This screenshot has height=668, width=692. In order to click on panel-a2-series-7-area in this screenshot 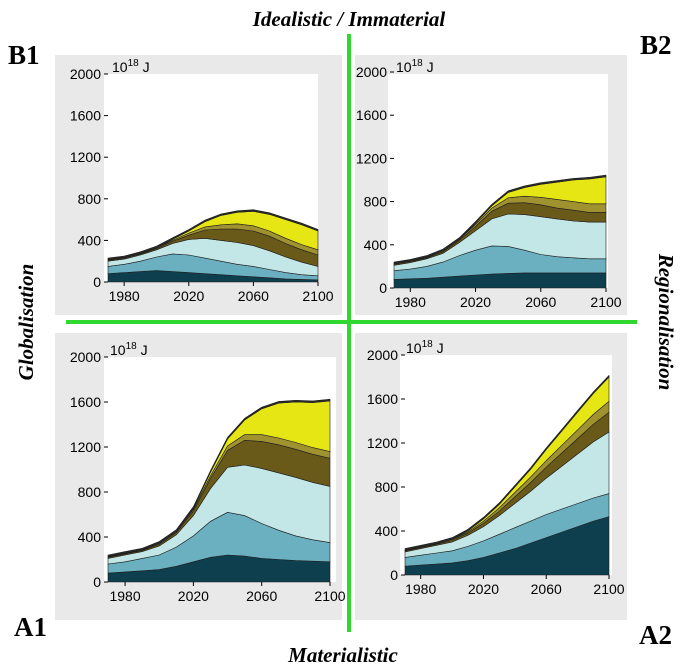, I will do `click(507, 462)`.